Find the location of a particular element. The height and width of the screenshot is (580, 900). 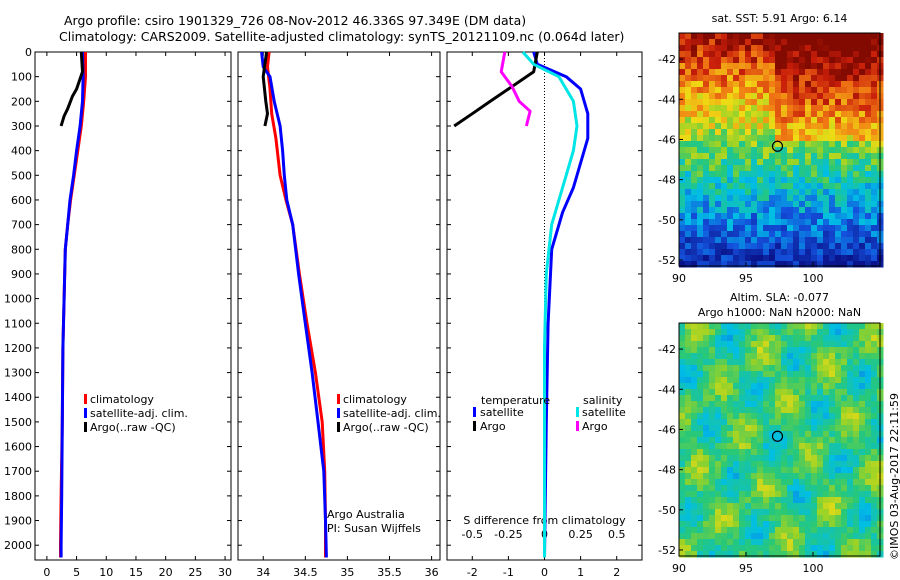

y-tick-label: 1500 is located at coordinates (18, 422).